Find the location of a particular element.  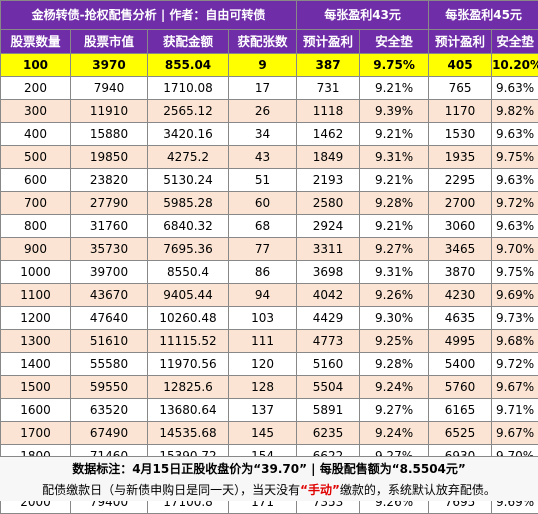

table-cell: 19850 is located at coordinates (109, 157).